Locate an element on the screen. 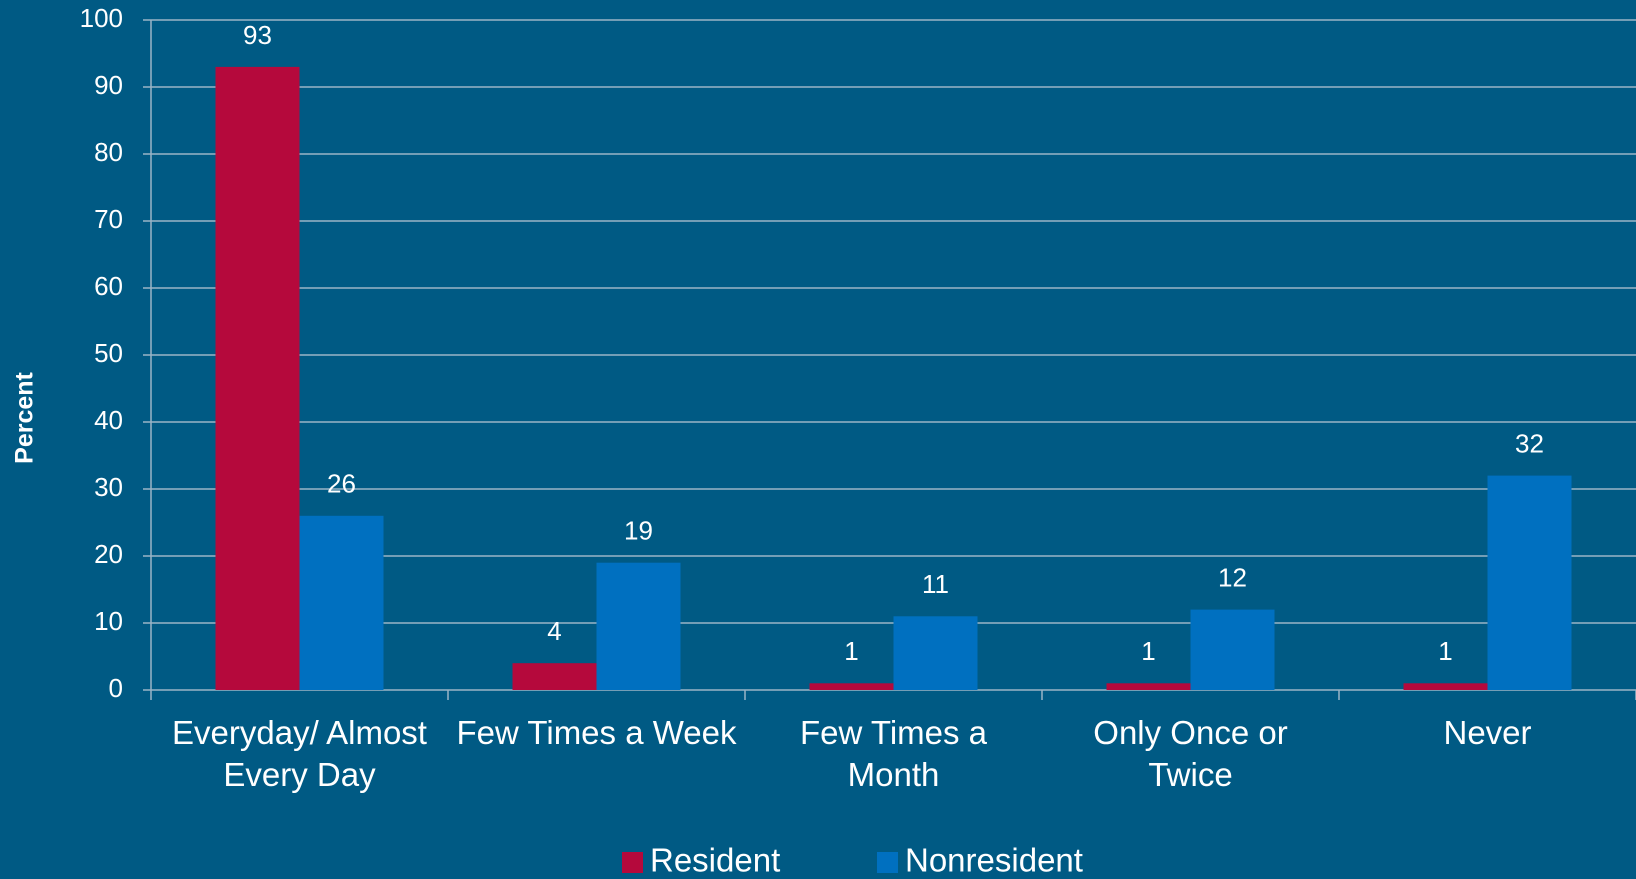 This screenshot has width=1636, height=879. y-tick-label: 20 is located at coordinates (108, 554).